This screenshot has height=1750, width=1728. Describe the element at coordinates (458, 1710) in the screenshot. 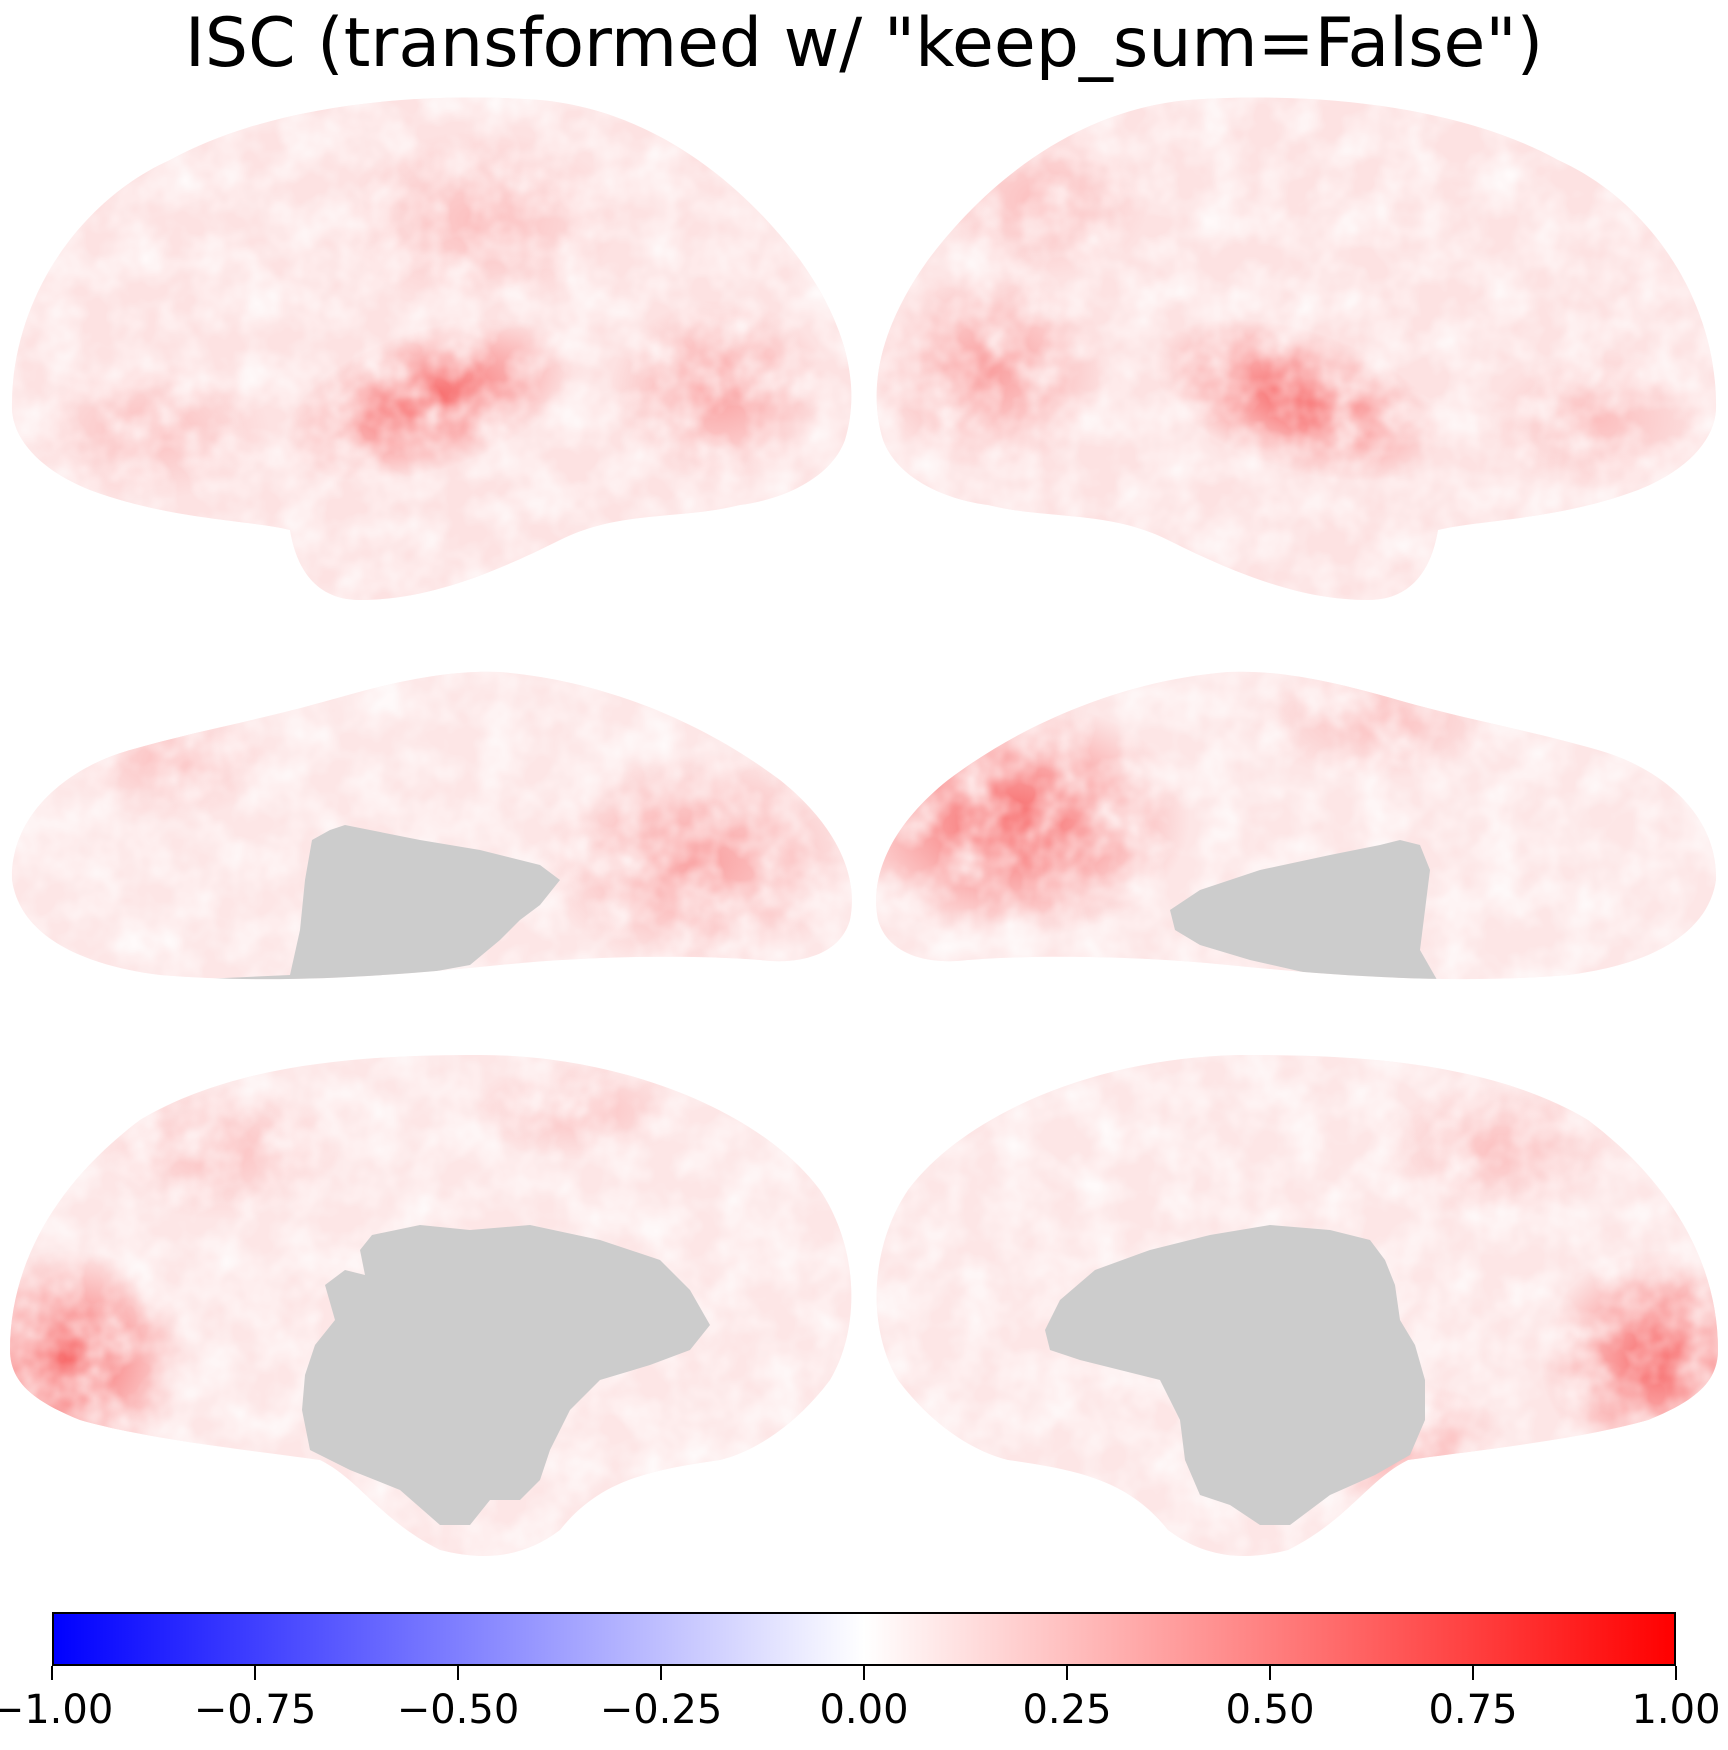

I see `colorbar-tick-label: −0.50` at that location.